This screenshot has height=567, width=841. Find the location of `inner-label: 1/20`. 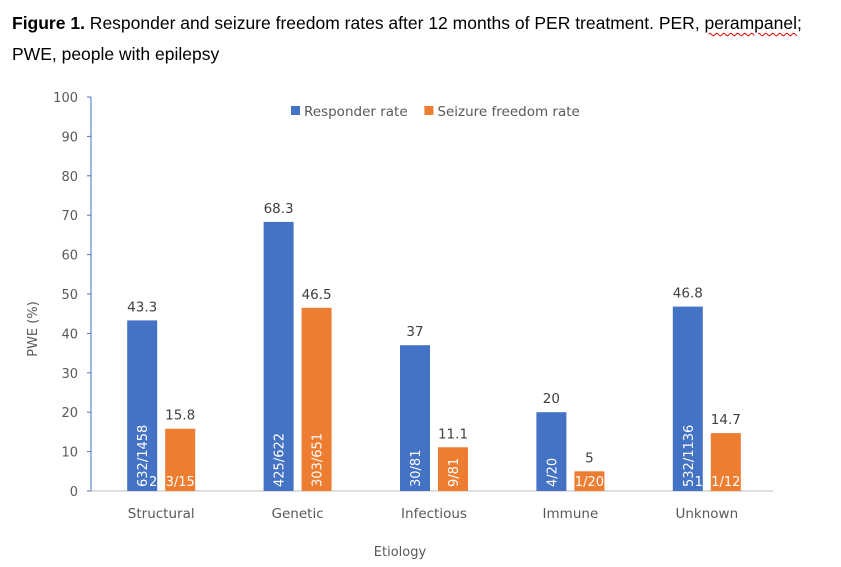

inner-label: 1/20 is located at coordinates (589, 482).